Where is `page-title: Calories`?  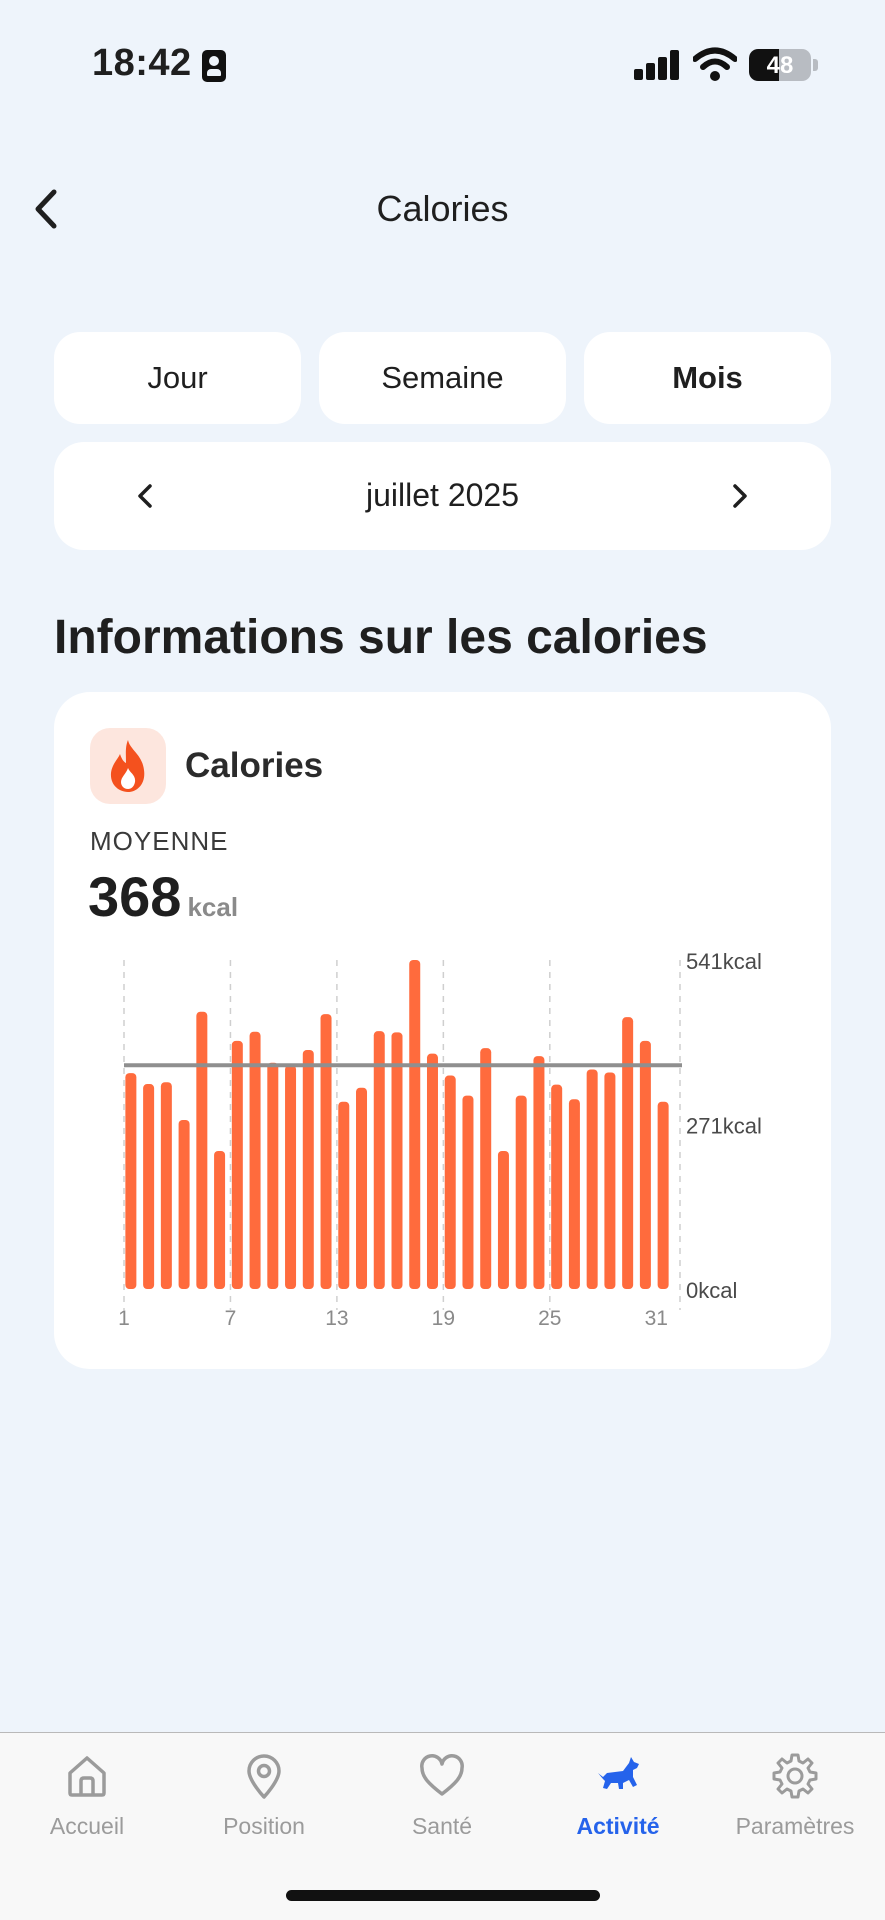
page-title: Calories is located at coordinates (442, 208).